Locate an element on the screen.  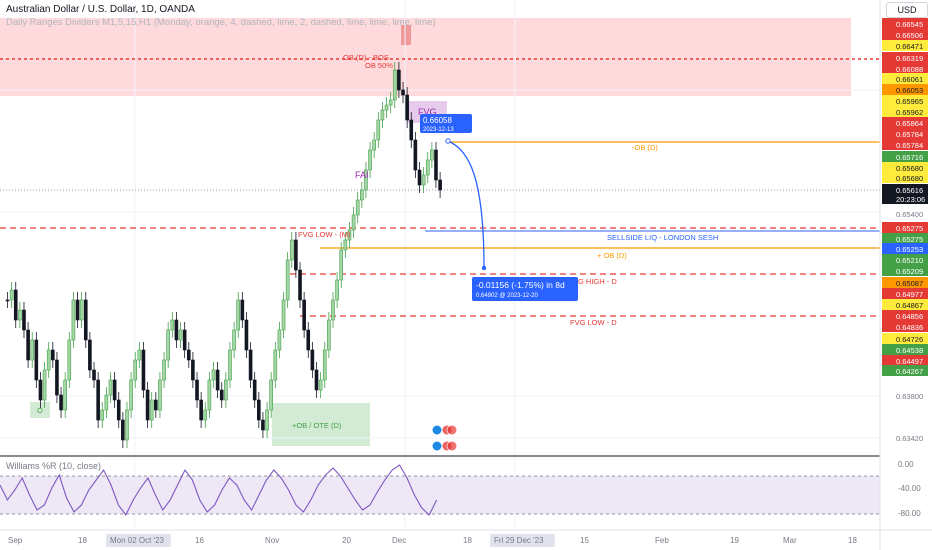
label-ob-bos: OB (D) - BOS is located at coordinates (366, 57).